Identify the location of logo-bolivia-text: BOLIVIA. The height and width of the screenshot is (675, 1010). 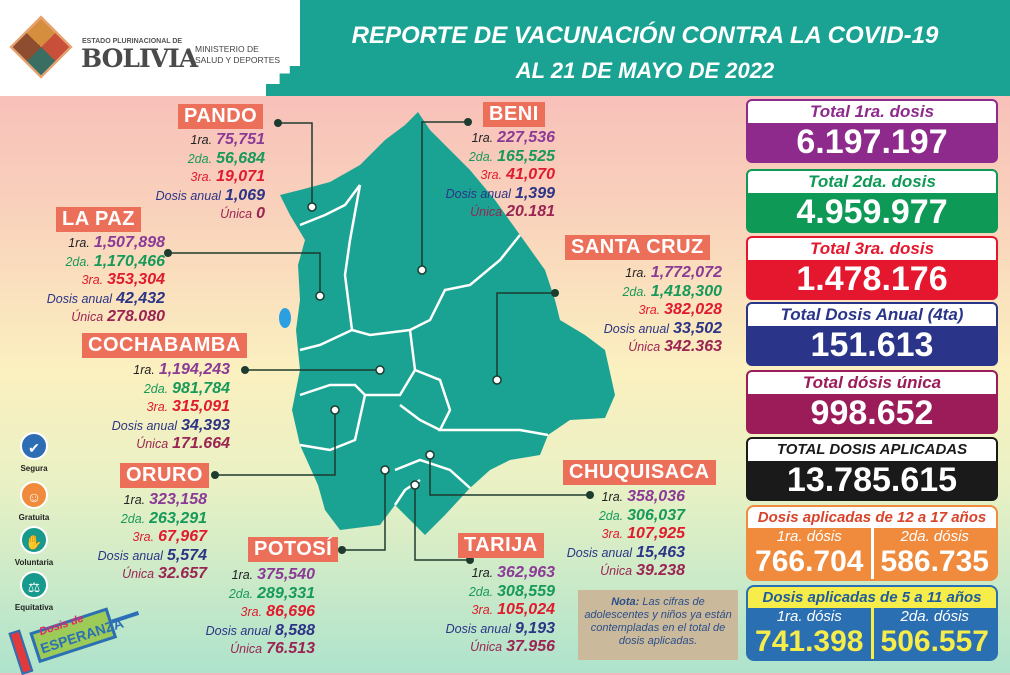
(139, 58).